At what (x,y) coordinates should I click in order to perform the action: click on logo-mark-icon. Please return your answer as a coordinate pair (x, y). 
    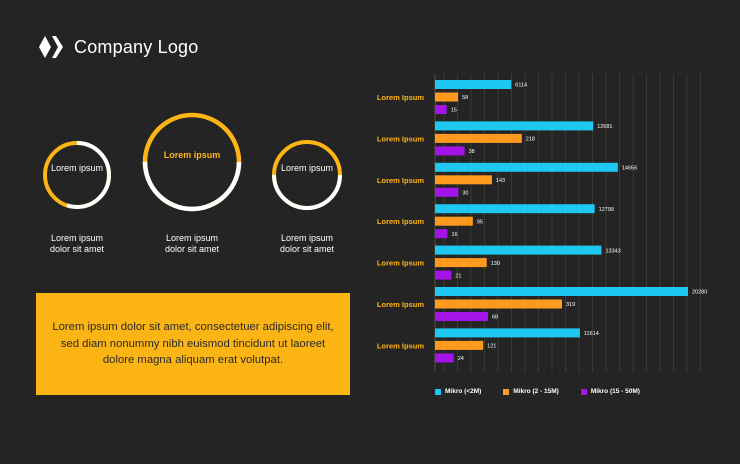
    Looking at the image, I should click on (51, 47).